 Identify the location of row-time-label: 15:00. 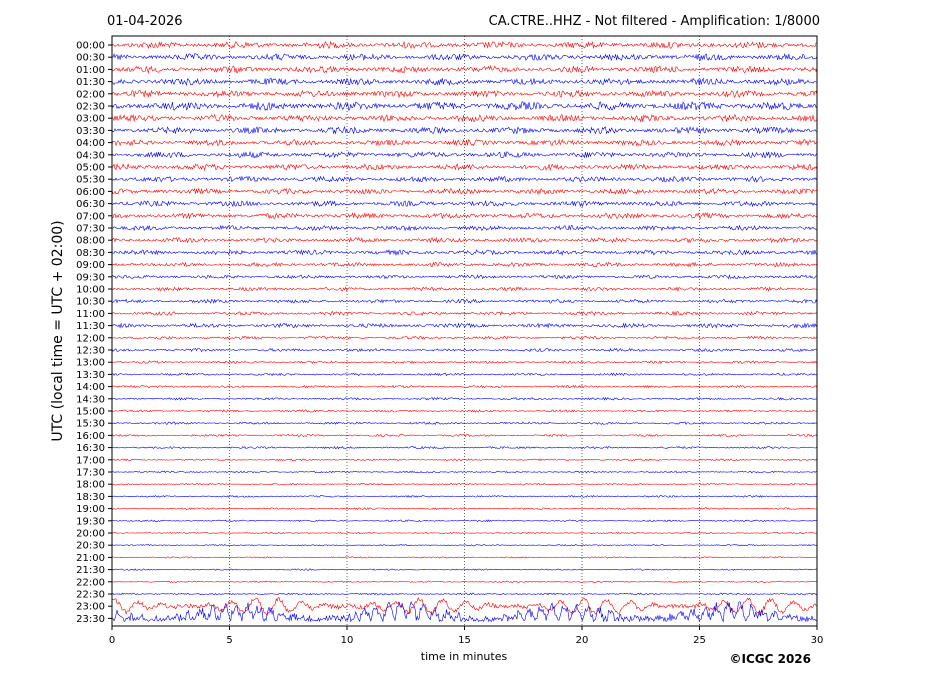
(90, 412).